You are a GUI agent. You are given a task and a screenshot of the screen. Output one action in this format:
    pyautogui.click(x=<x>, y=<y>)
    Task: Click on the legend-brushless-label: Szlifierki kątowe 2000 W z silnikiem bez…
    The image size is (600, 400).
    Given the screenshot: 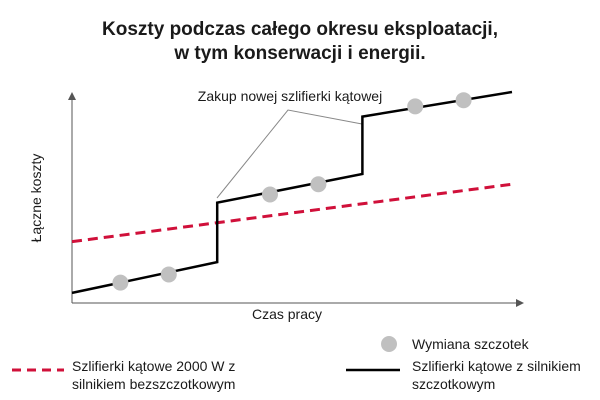 What is the action you would take?
    pyautogui.click(x=154, y=375)
    